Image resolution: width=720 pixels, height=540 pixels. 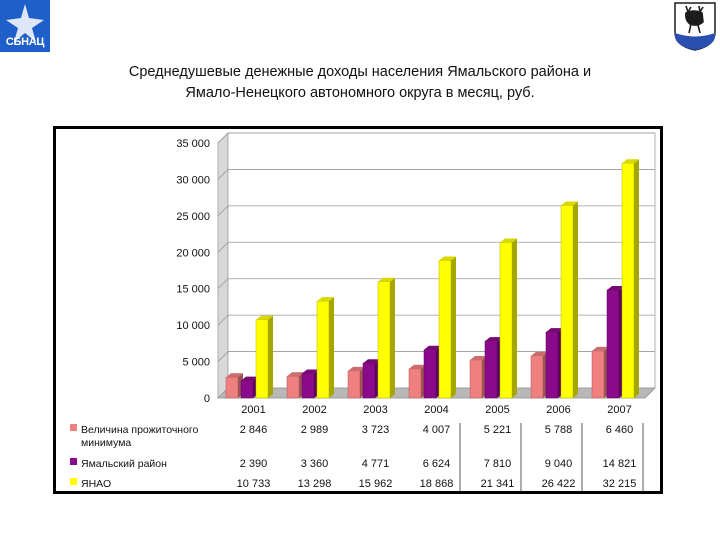 What do you see at coordinates (558, 410) in the screenshot?
I see `x-tick-label: 2006` at bounding box center [558, 410].